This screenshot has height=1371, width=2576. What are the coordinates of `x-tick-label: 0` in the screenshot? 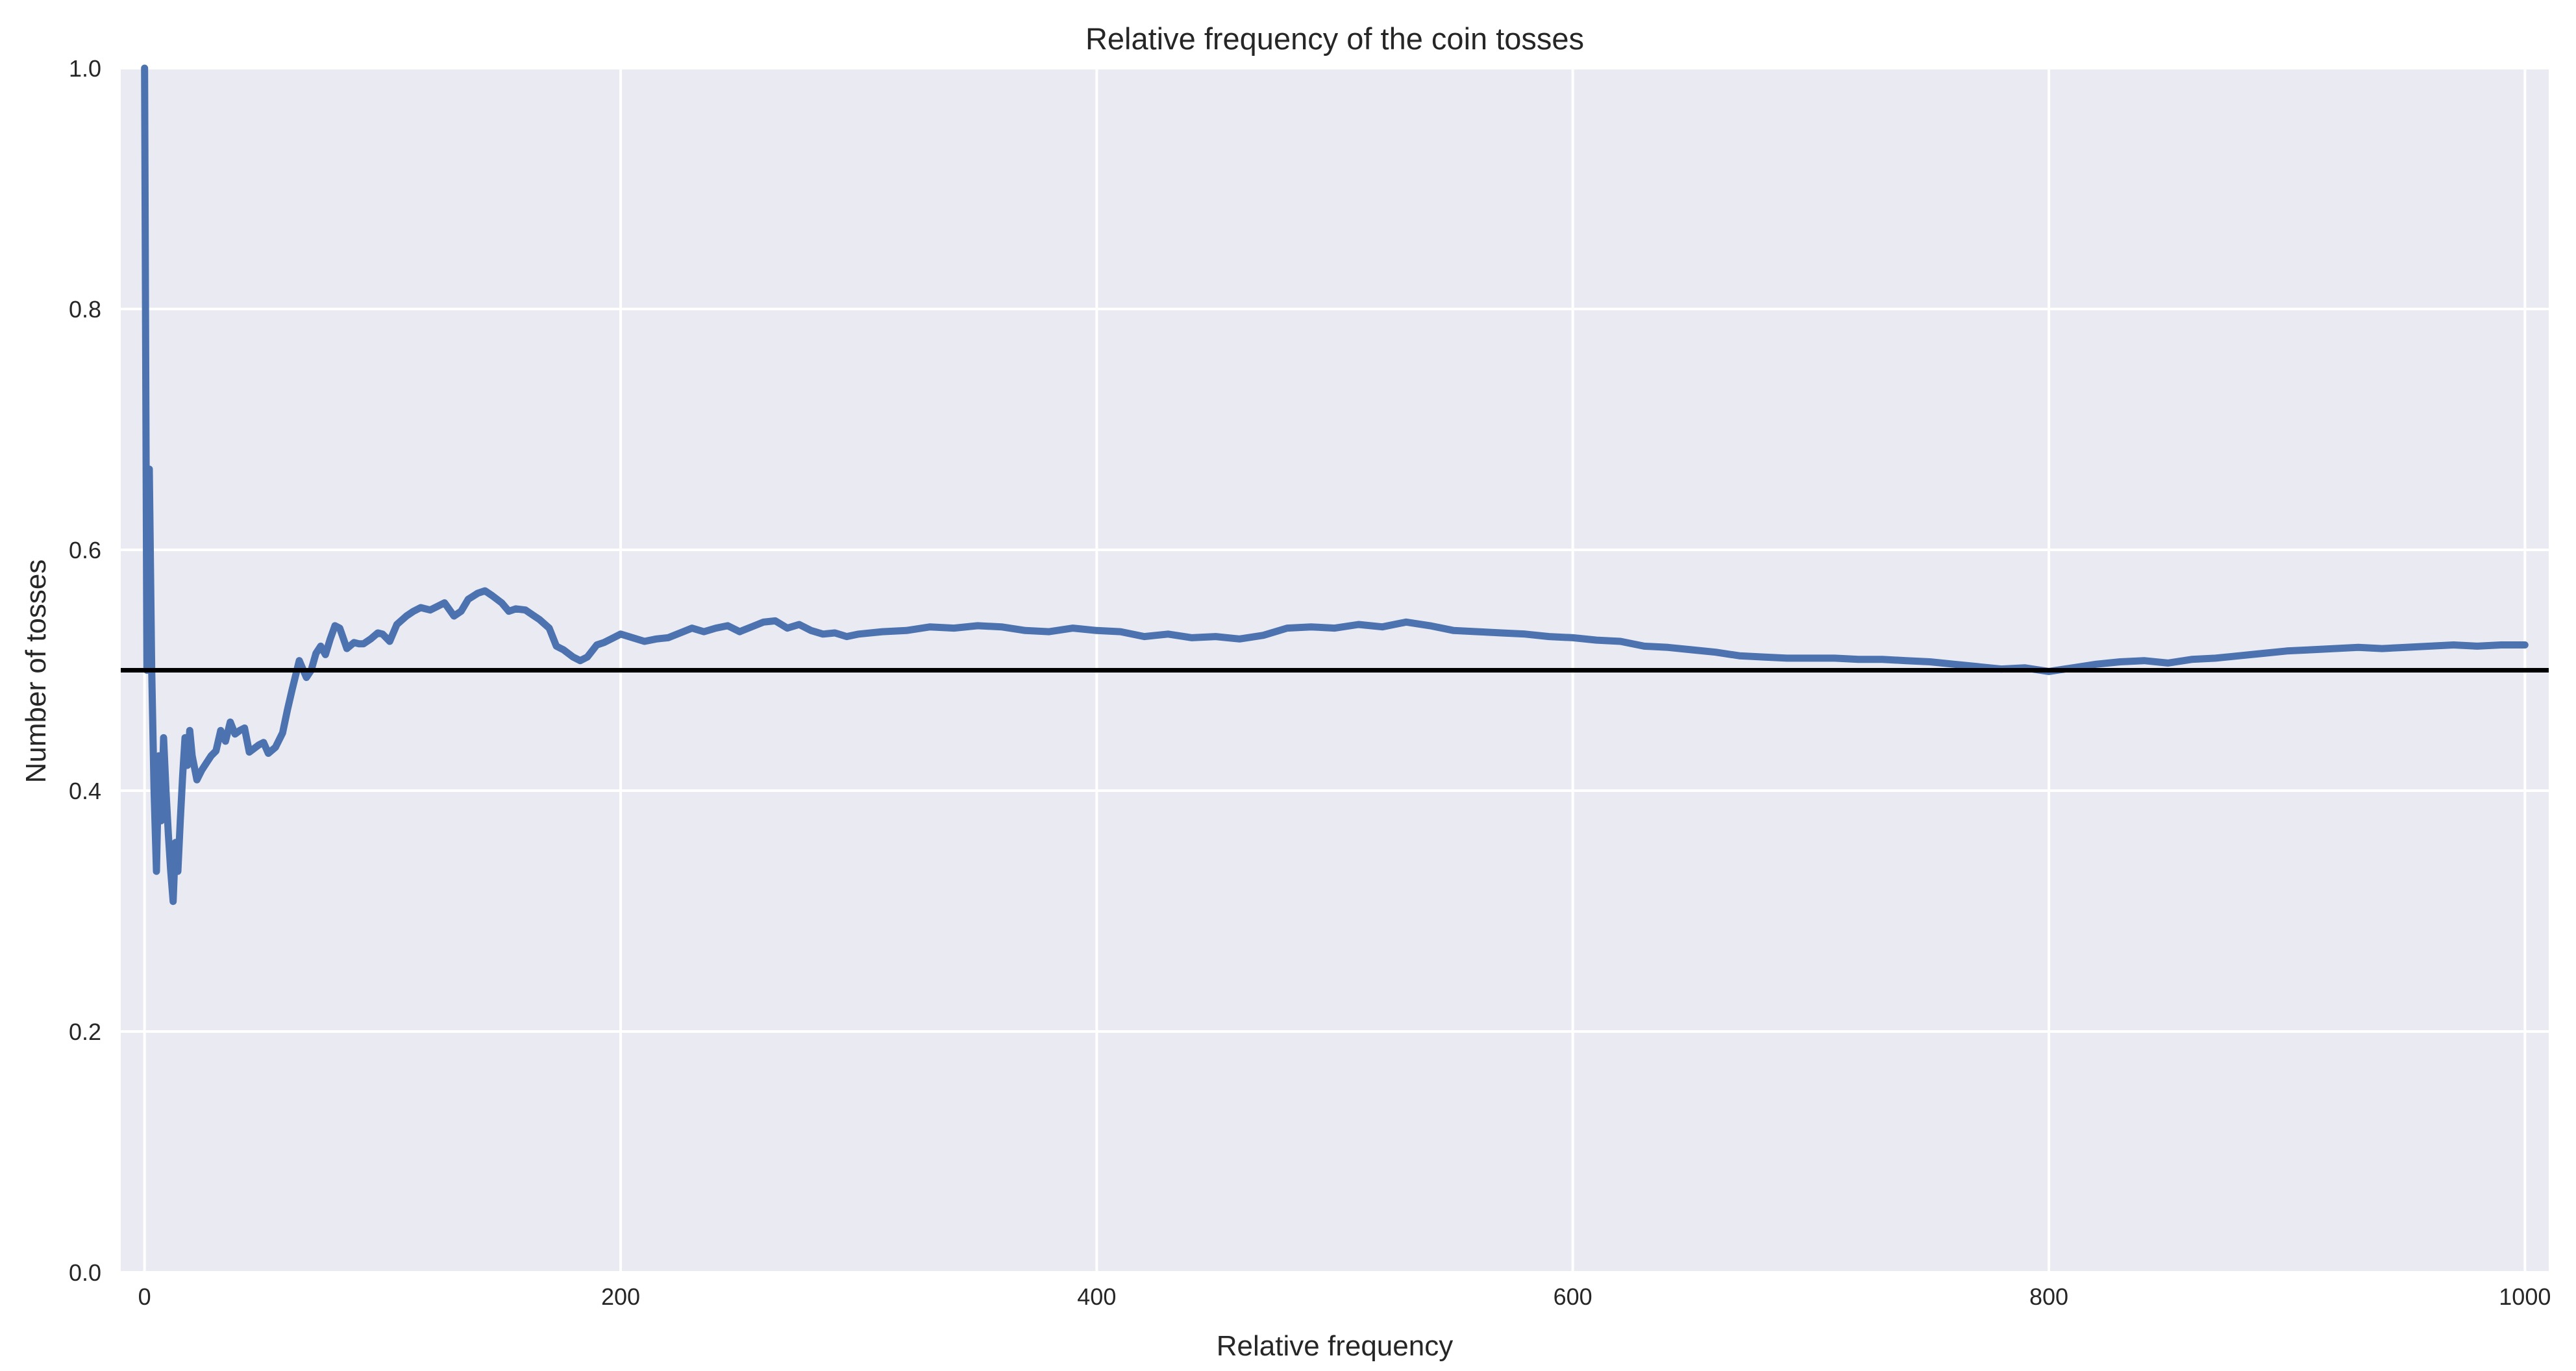 It's located at (144, 1297).